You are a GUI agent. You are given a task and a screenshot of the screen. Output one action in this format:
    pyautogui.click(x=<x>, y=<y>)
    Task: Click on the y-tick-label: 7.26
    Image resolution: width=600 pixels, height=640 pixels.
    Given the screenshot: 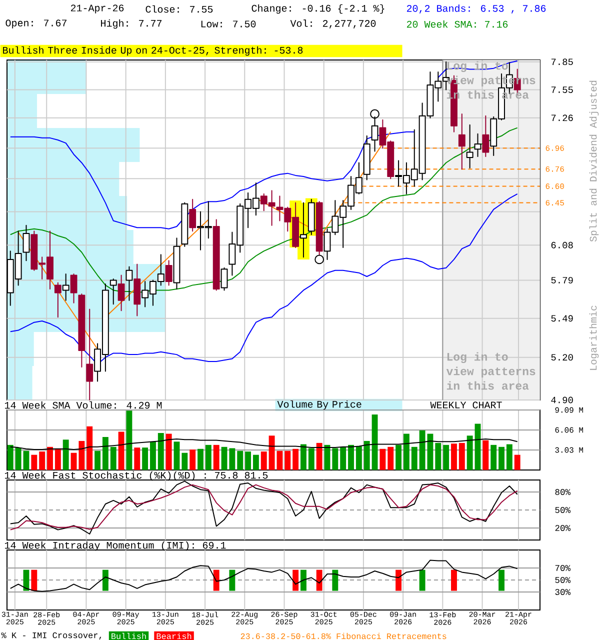 What is the action you would take?
    pyautogui.click(x=562, y=118)
    